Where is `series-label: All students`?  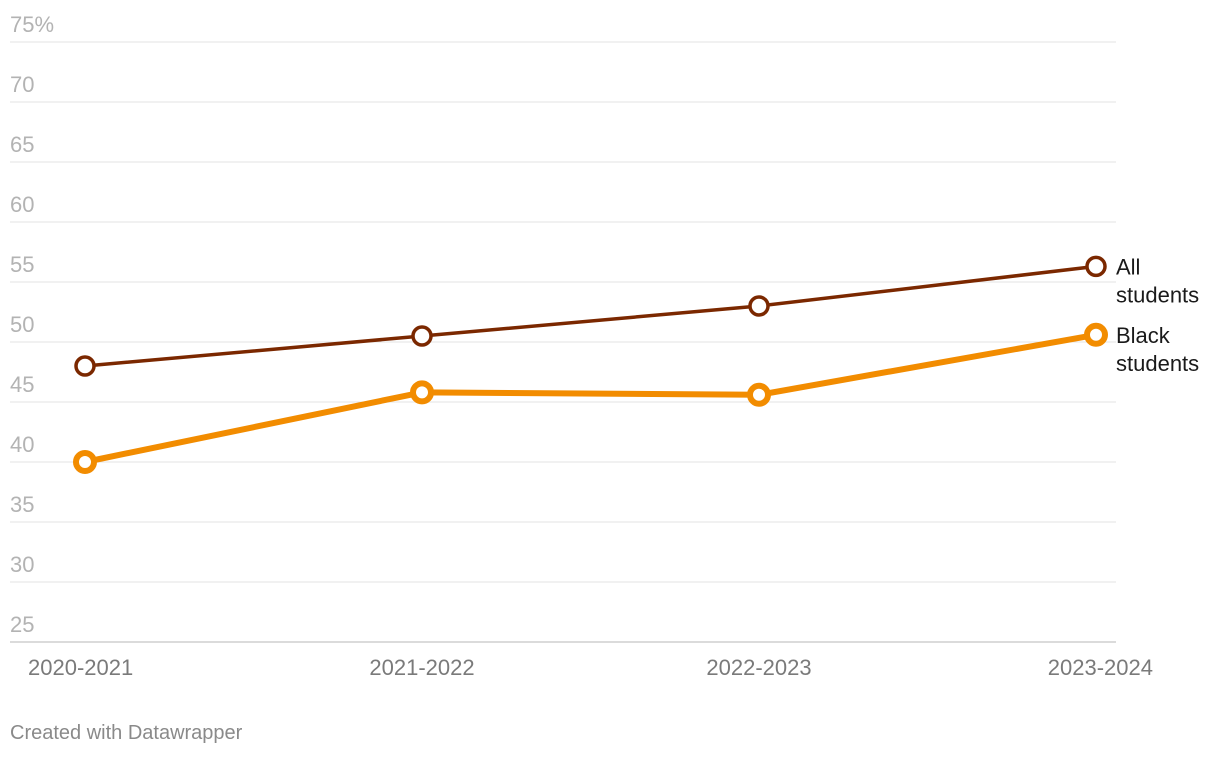 series-label: All students is located at coordinates (1157, 280).